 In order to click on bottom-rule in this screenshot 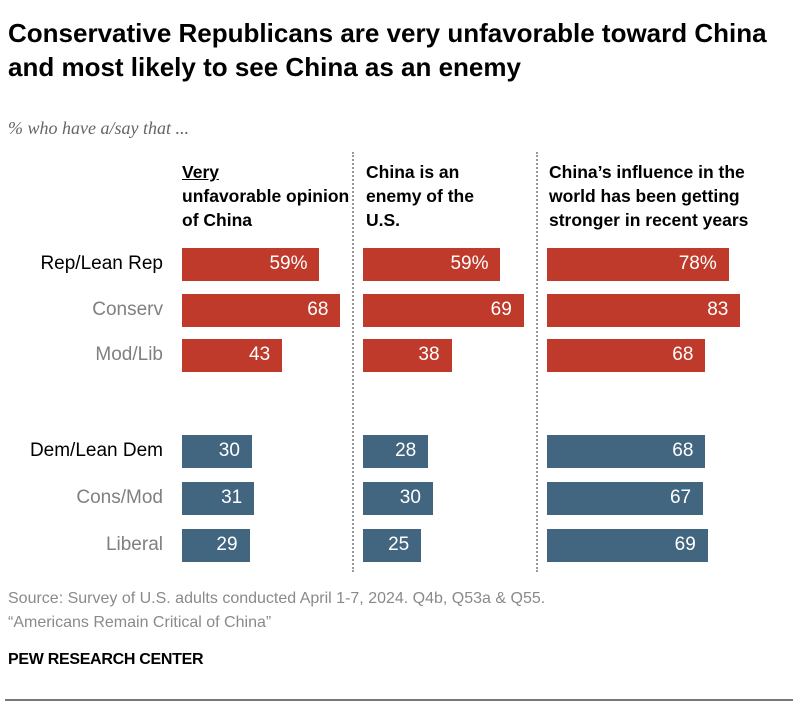, I will do `click(399, 700)`.